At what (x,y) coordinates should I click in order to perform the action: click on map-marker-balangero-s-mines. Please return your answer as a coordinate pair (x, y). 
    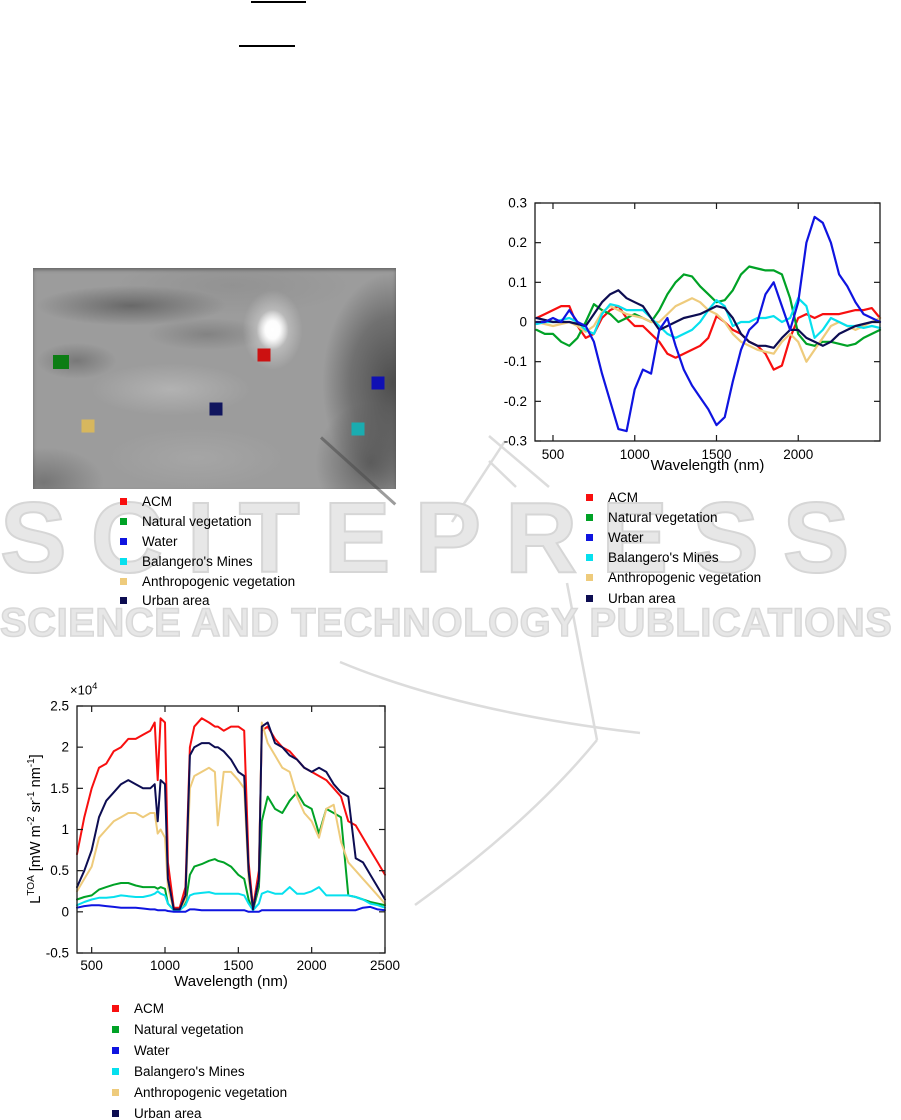
    Looking at the image, I should click on (358, 429).